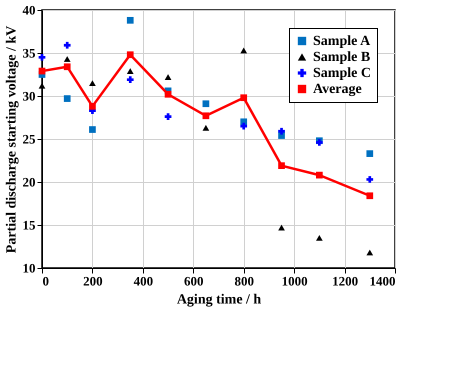 The height and width of the screenshot is (377, 474). I want to click on x-tick-label: 800, so click(244, 281).